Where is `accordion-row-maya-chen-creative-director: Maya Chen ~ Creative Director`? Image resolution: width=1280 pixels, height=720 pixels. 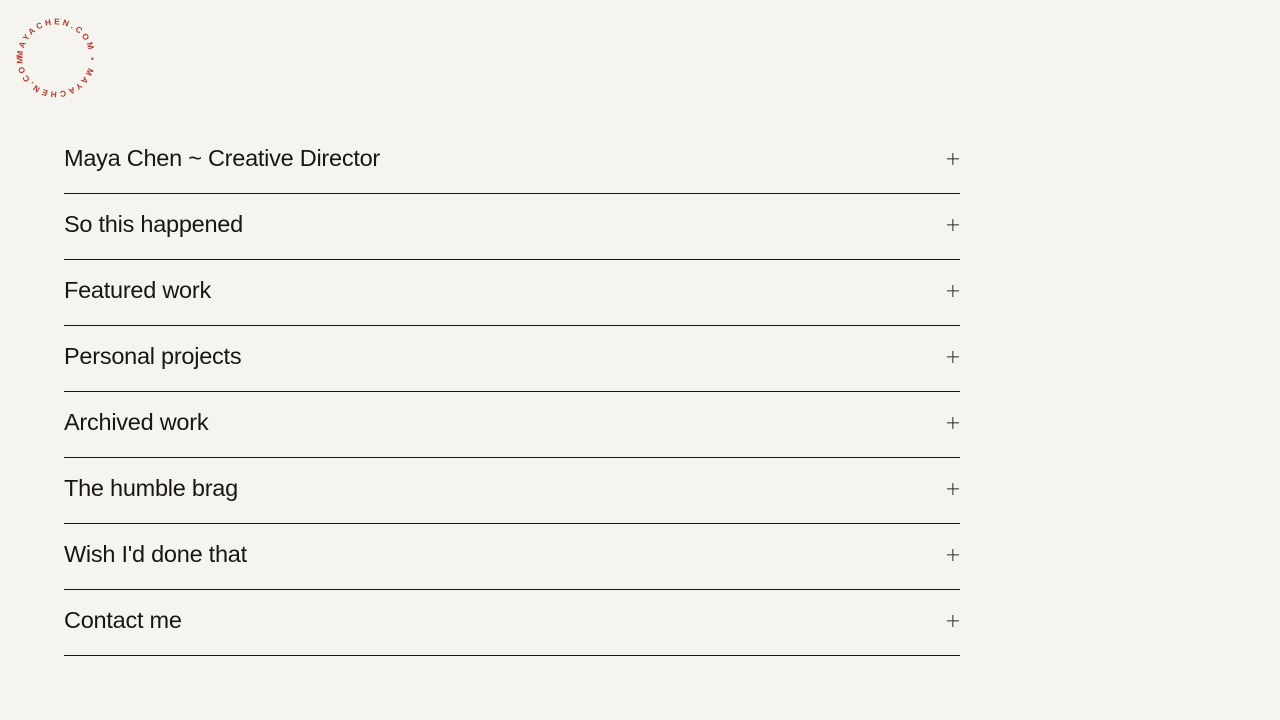
accordion-row-maya-chen-creative-director: Maya Chen ~ Creative Director is located at coordinates (512, 161).